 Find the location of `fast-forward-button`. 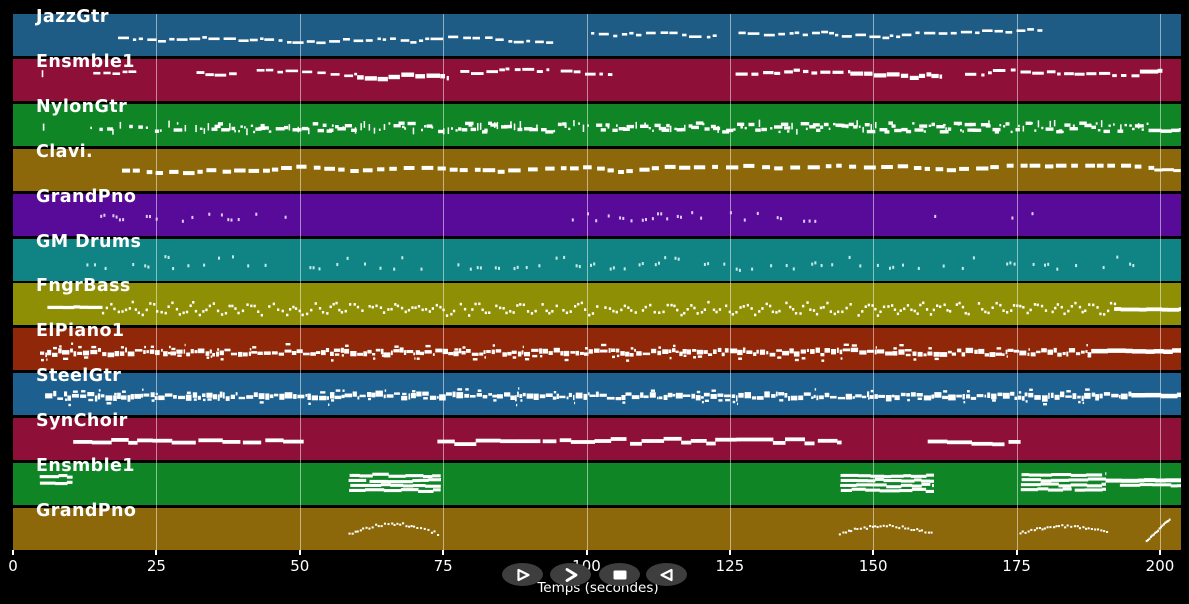

fast-forward-button is located at coordinates (570, 574).